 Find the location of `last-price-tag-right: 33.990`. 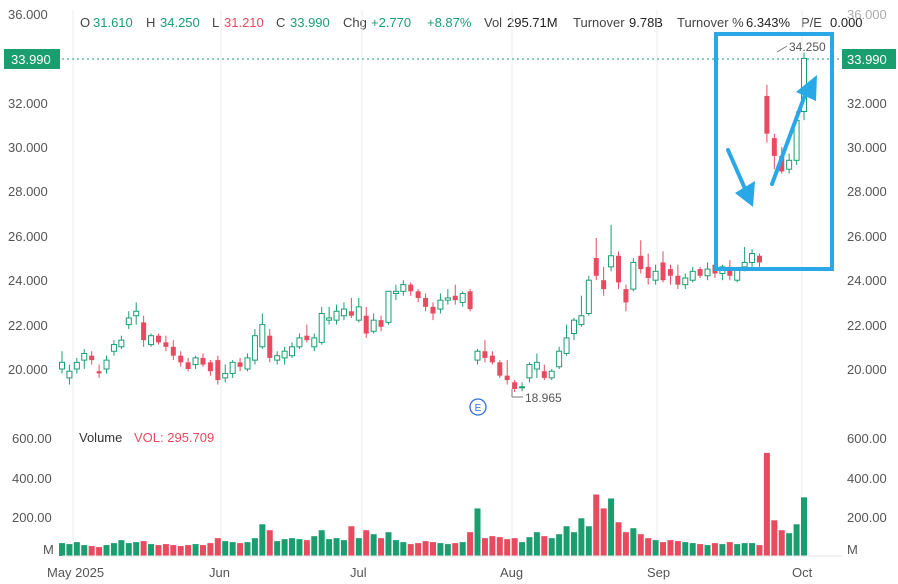

last-price-tag-right: 33.990 is located at coordinates (869, 59).